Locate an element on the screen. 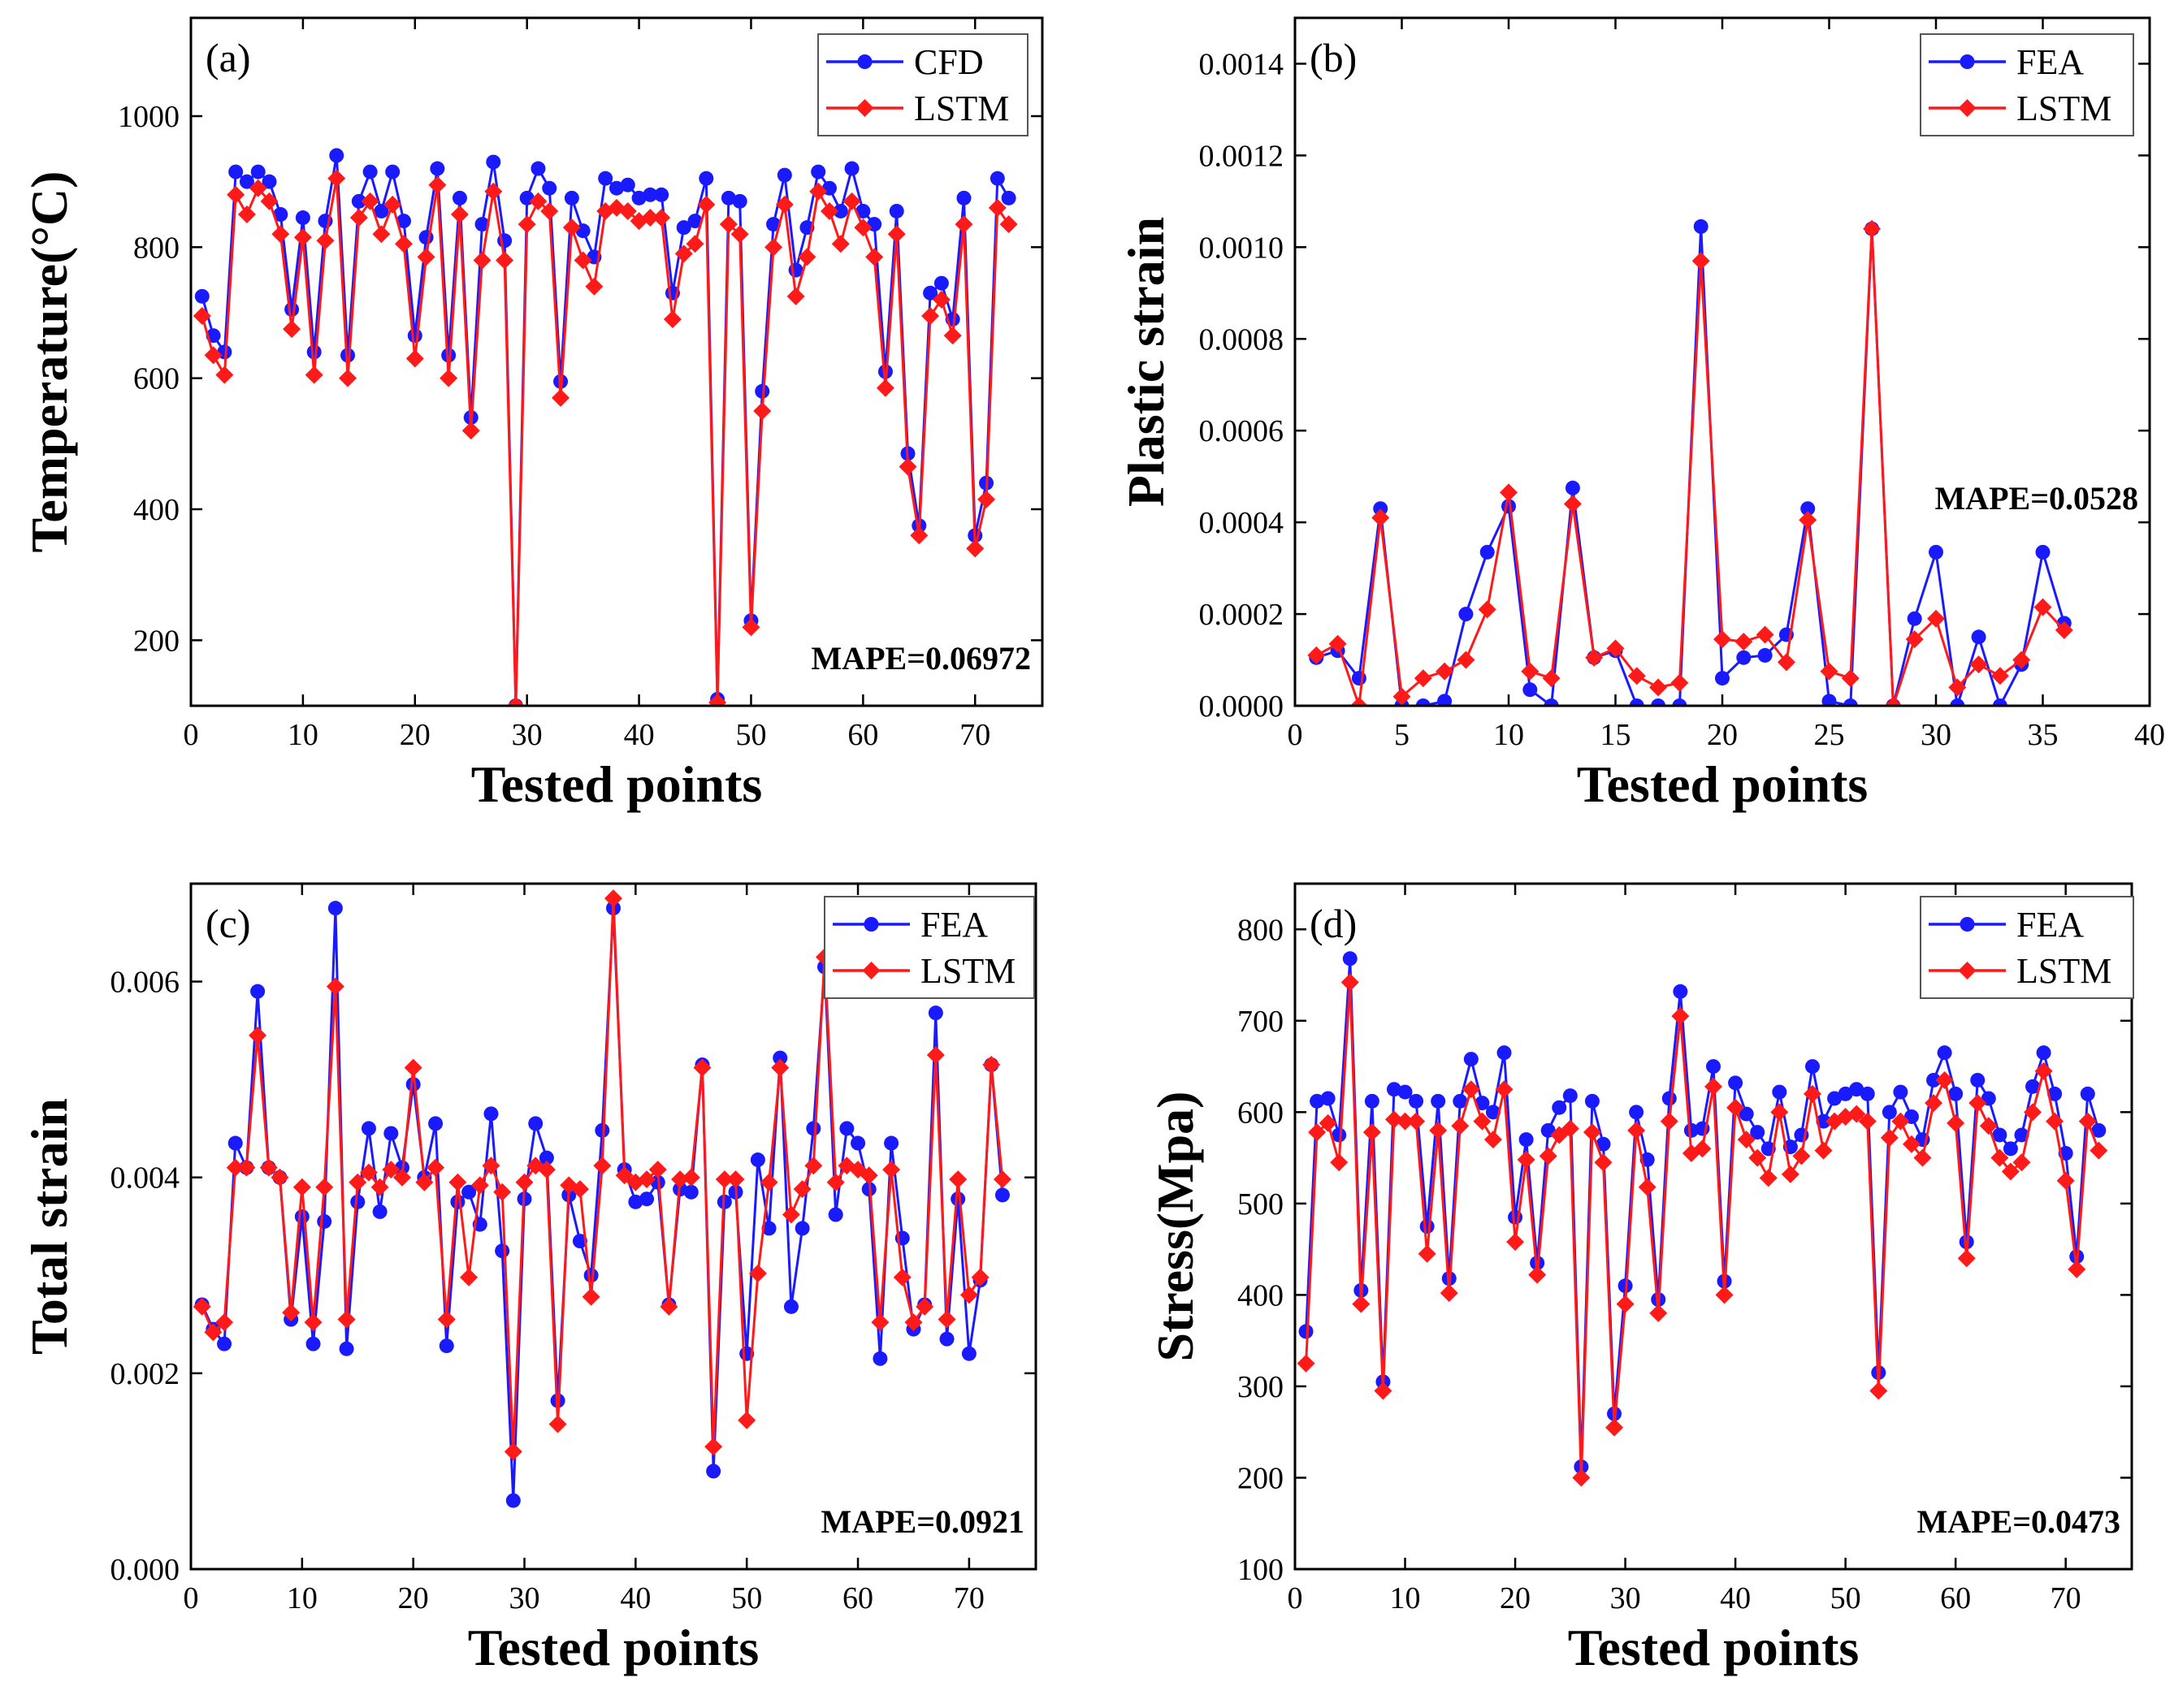  y-tick-label: 0.0010 is located at coordinates (1241, 248).